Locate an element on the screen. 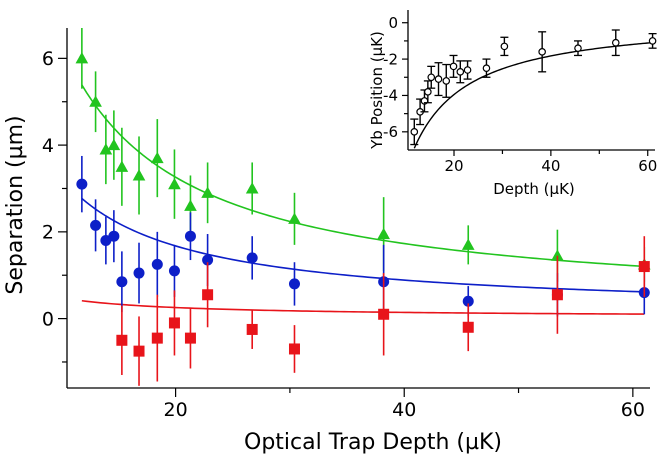 The image size is (660, 460). inset-x-tick-label: 20 is located at coordinates (453, 166).